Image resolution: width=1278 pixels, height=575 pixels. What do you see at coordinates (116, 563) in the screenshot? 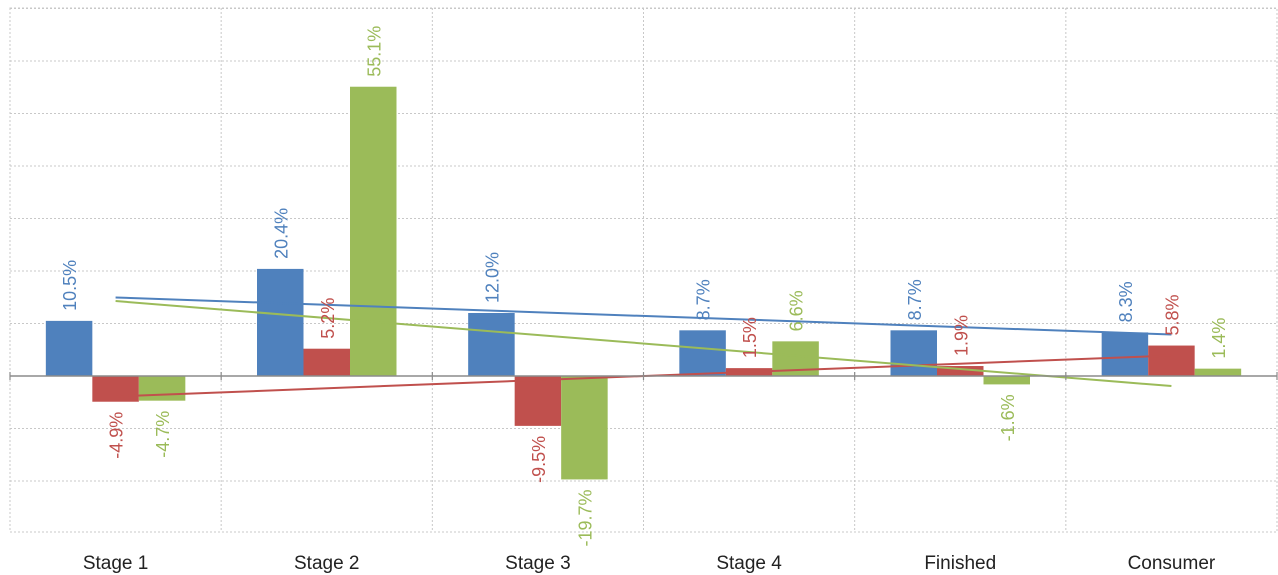
I see `x-tick-label-stage-1: Stage 1` at bounding box center [116, 563].